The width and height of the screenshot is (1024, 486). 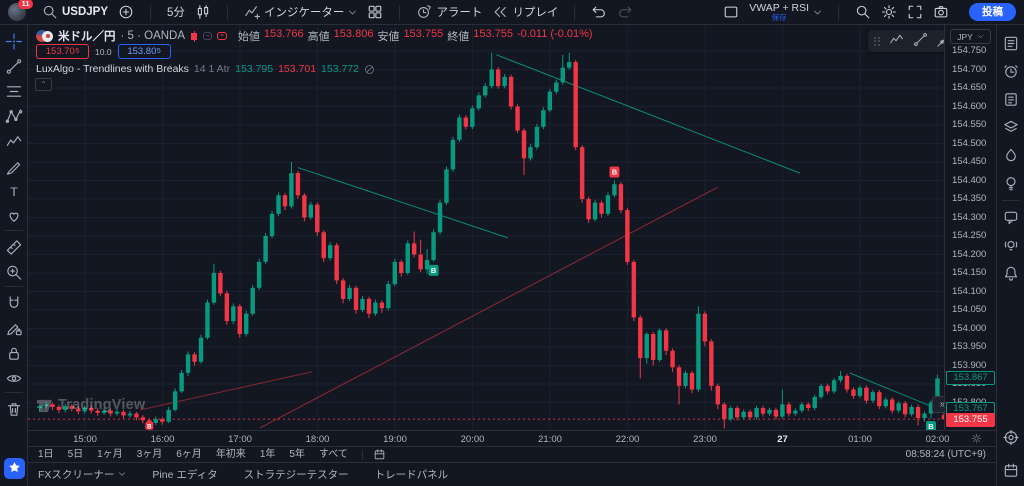 I want to click on extended-line-tool-icon, so click(x=940, y=41).